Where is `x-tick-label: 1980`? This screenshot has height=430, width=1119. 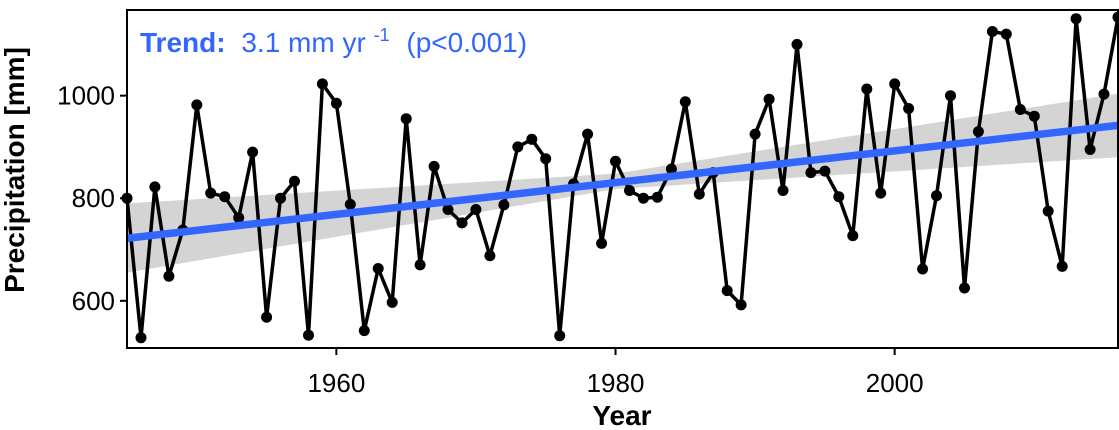
x-tick-label: 1980 is located at coordinates (616, 383).